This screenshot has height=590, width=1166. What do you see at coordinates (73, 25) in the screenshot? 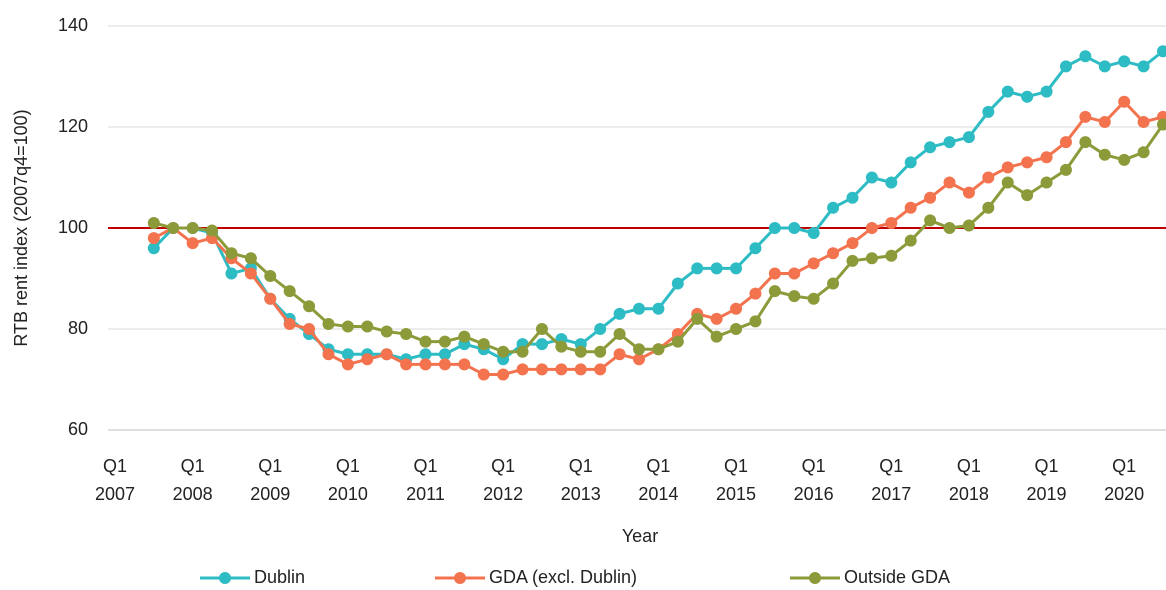
I see `y-tick-label: 140` at bounding box center [73, 25].